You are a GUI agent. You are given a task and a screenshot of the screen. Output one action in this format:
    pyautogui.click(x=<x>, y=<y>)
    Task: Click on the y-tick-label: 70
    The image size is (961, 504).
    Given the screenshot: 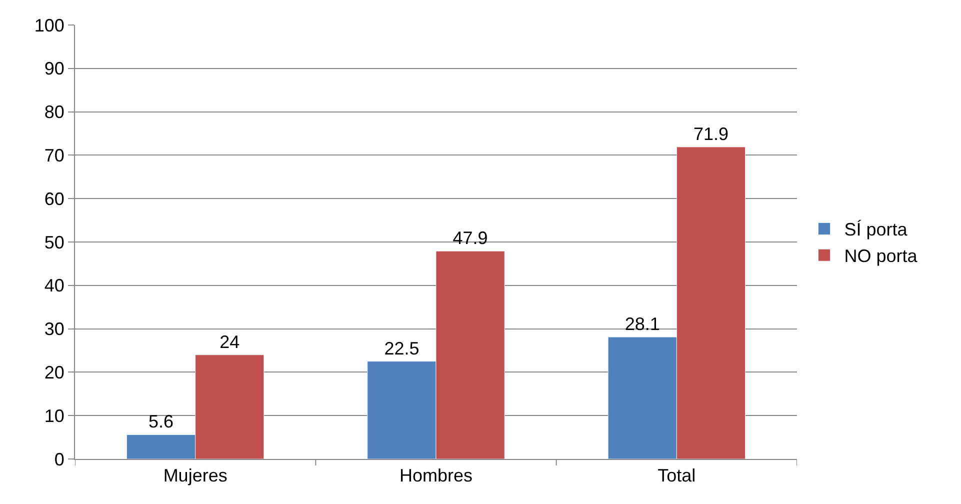 What is the action you would take?
    pyautogui.click(x=54, y=156)
    